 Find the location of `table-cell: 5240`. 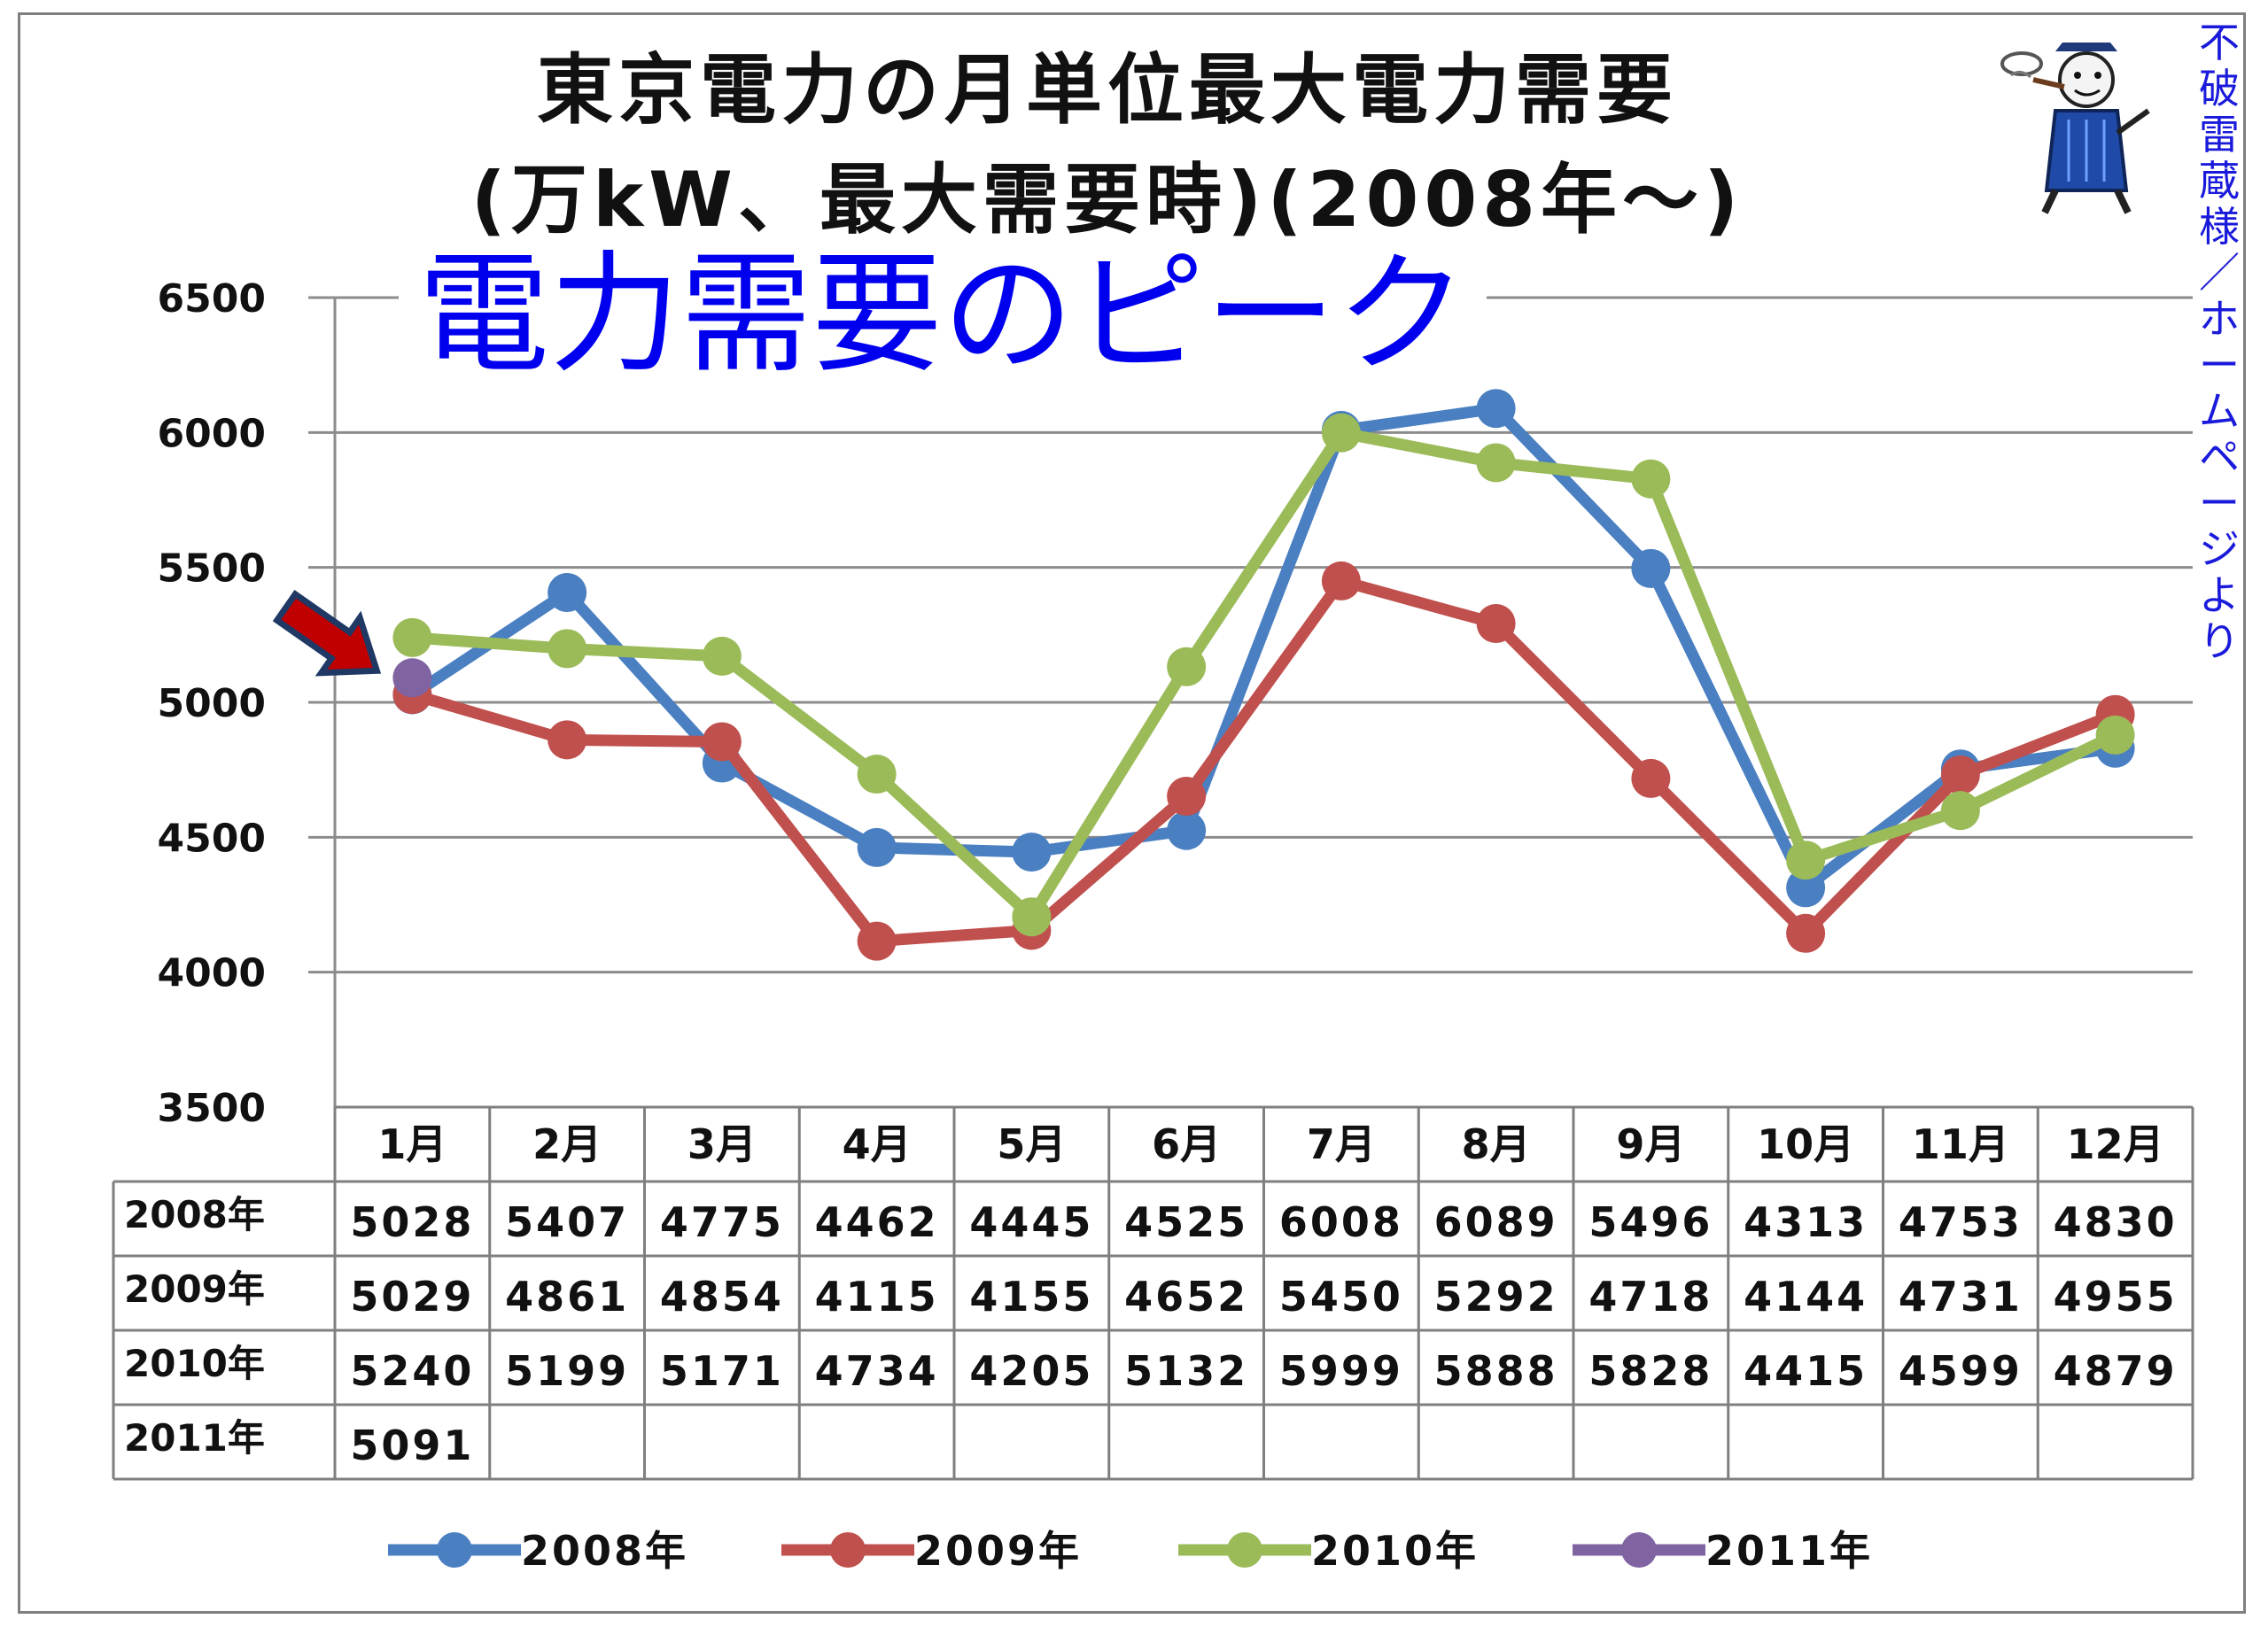

table-cell: 5240 is located at coordinates (412, 1371).